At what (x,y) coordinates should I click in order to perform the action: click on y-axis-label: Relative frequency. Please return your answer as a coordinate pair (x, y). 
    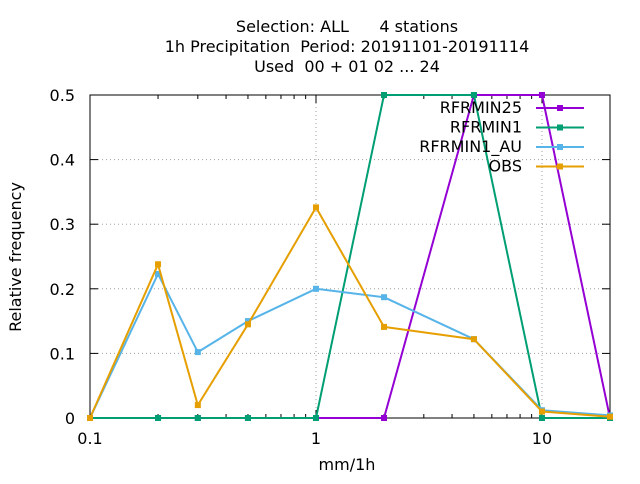
    Looking at the image, I should click on (15, 257).